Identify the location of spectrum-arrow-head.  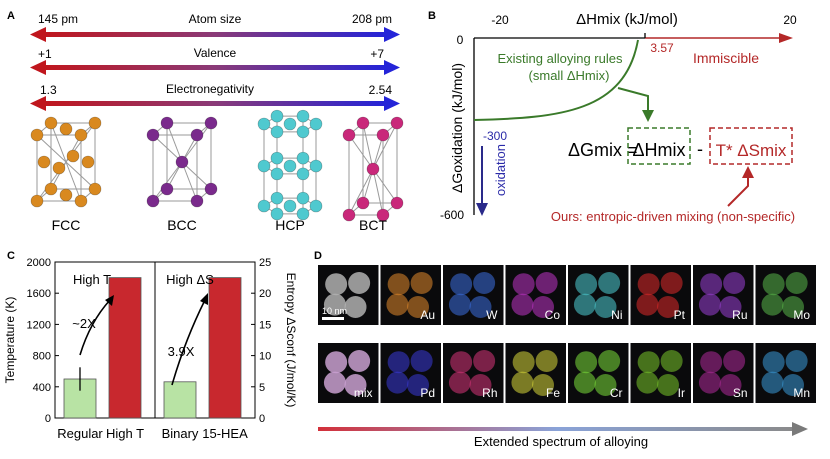
(800, 429).